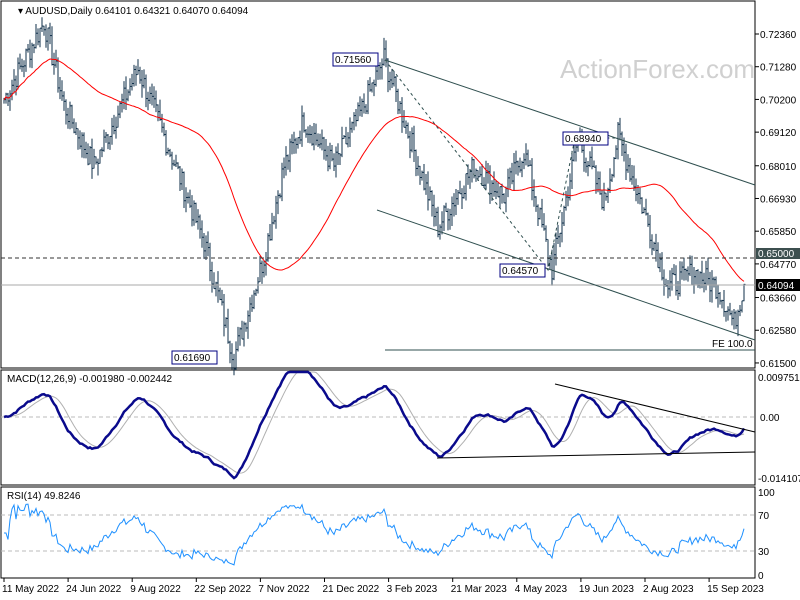 The width and height of the screenshot is (800, 600). I want to click on price-tick-label: 0.72360, so click(778, 35).